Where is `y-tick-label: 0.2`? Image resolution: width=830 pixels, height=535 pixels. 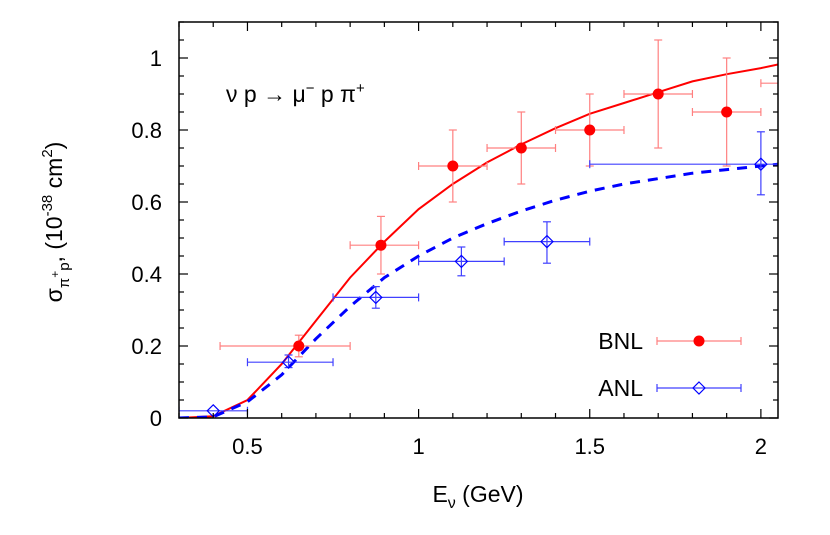 y-tick-label: 0.2 is located at coordinates (146, 346).